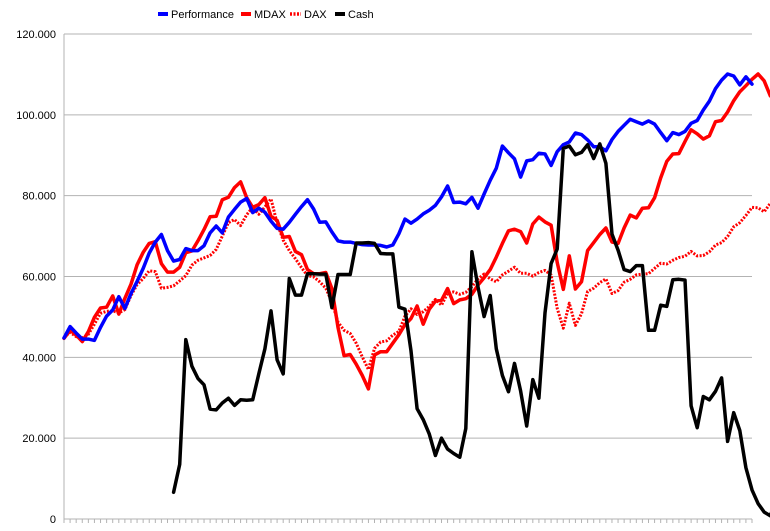 The height and width of the screenshot is (531, 770). What do you see at coordinates (408, 521) in the screenshot?
I see `x-axis-ticks` at bounding box center [408, 521].